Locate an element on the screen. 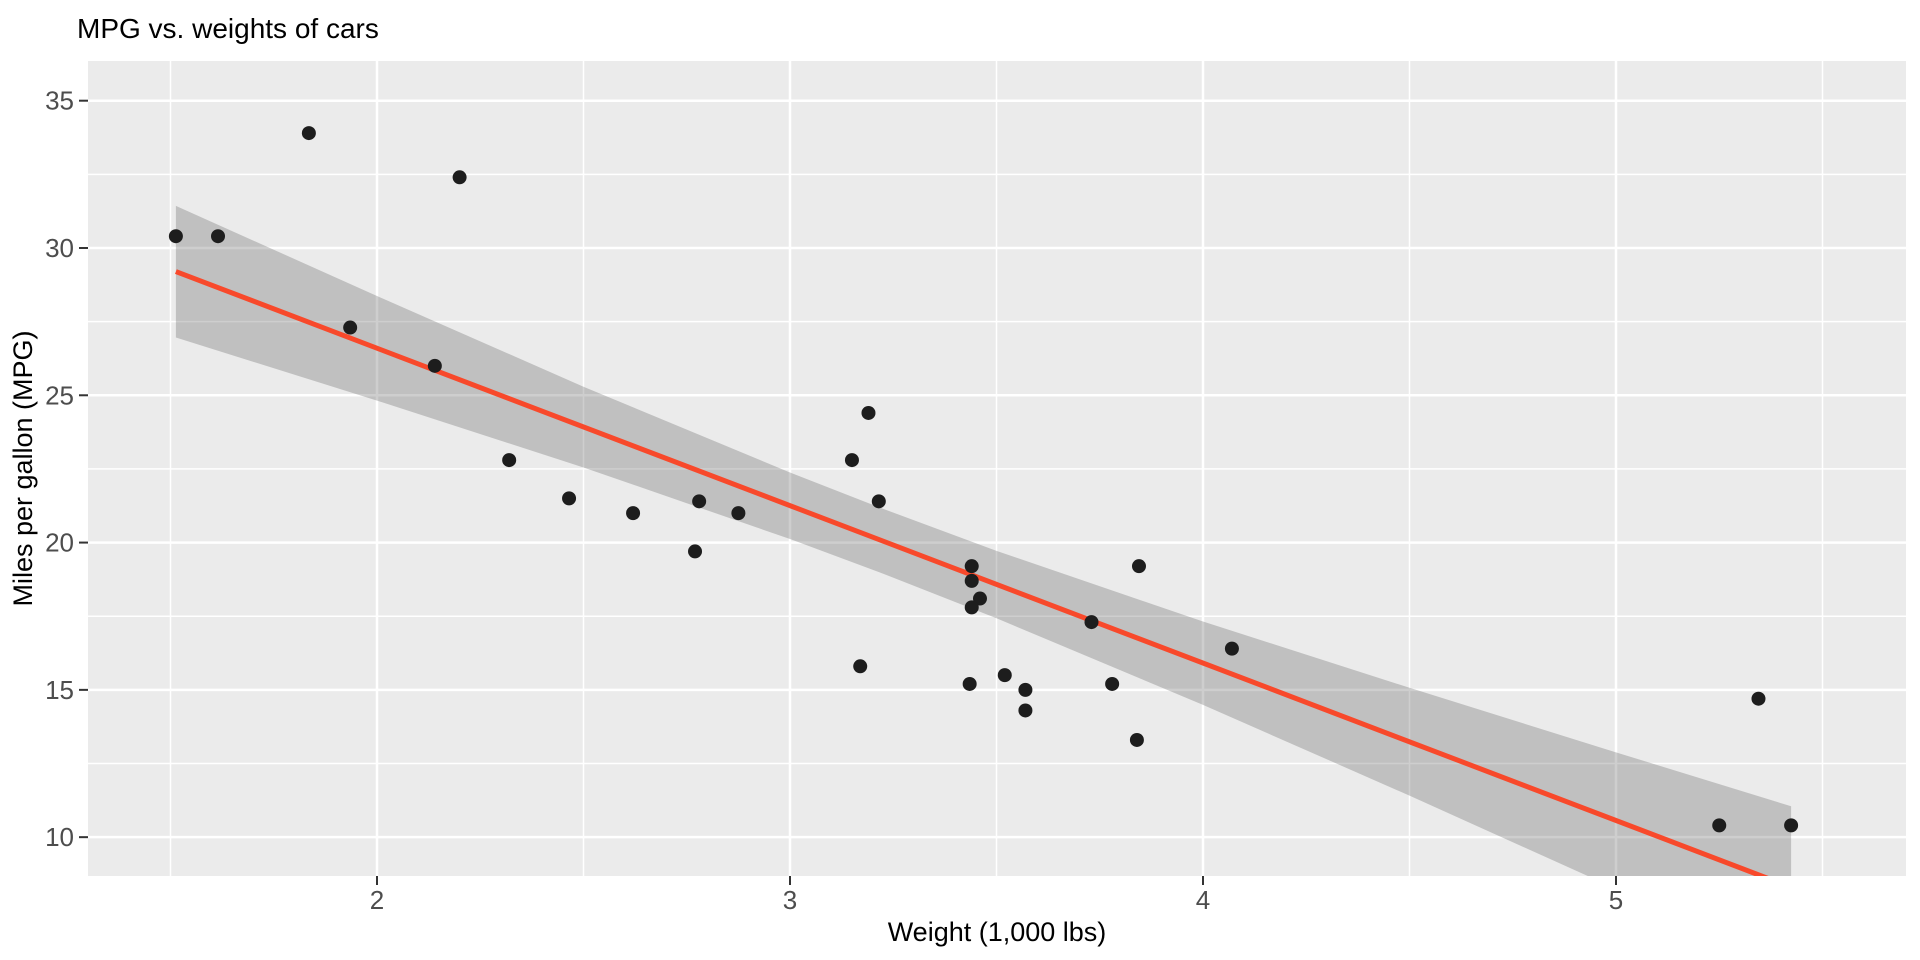 This screenshot has width=1920, height=960. plot-title: MPG vs. weights of cars is located at coordinates (228, 28).